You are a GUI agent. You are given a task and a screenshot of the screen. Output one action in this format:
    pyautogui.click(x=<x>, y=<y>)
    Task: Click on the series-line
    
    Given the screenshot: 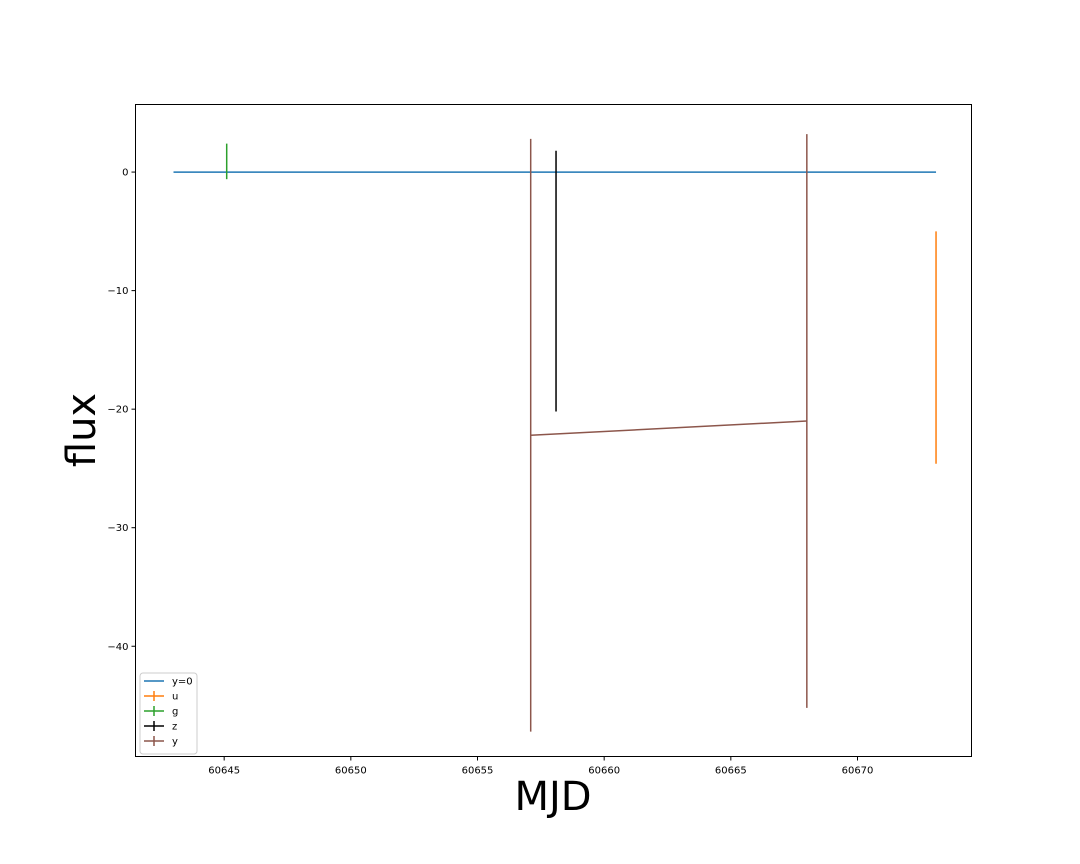 What is the action you would take?
    pyautogui.click(x=668, y=428)
    